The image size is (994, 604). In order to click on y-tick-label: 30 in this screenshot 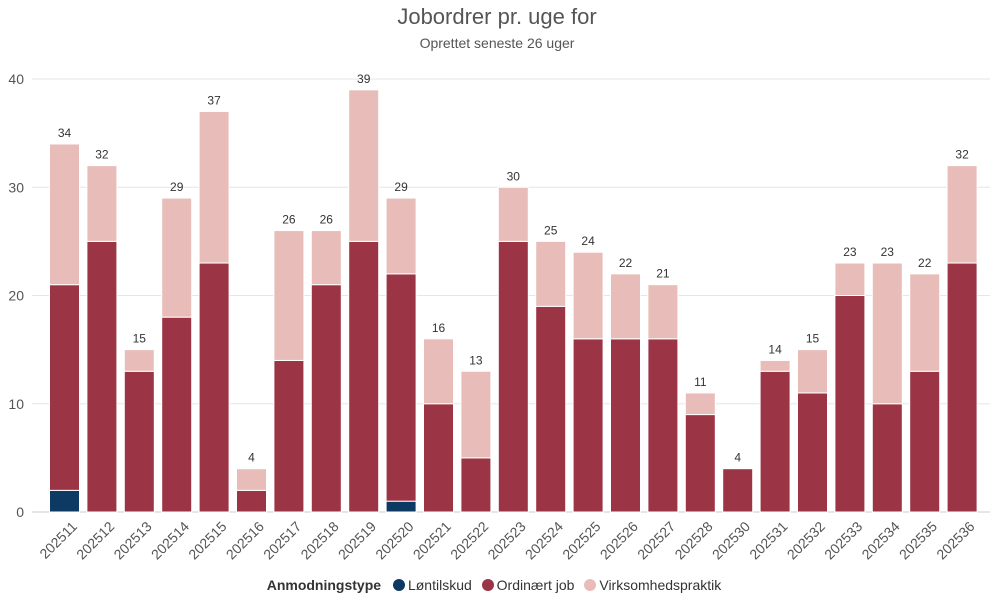, I will do `click(16, 187)`.